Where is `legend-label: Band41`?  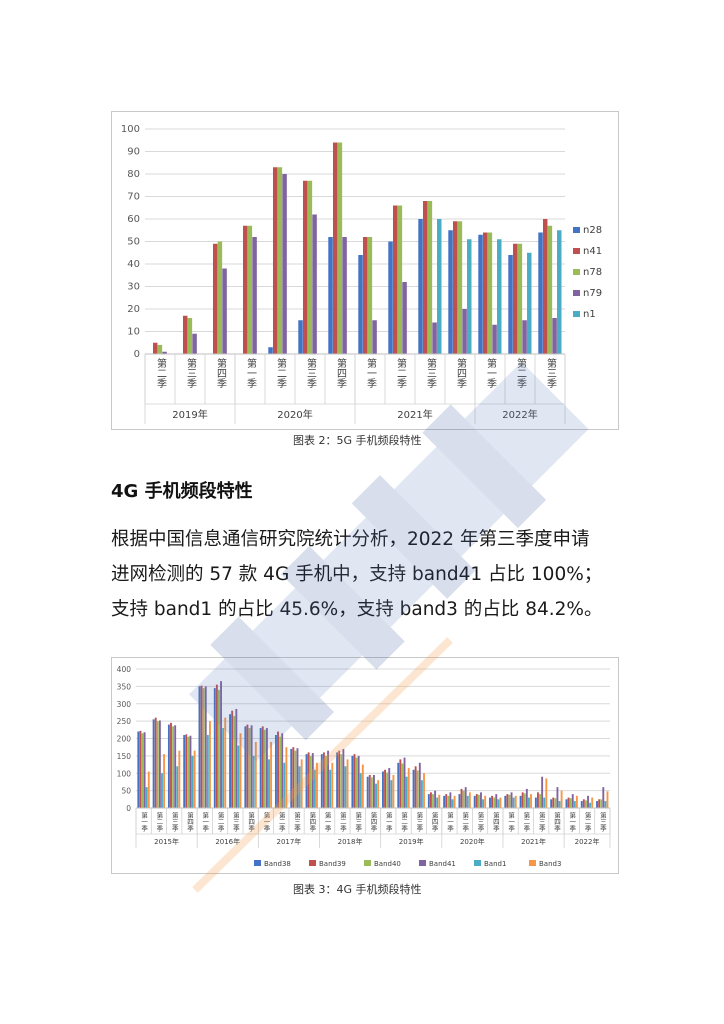 legend-label: Band41 is located at coordinates (442, 864).